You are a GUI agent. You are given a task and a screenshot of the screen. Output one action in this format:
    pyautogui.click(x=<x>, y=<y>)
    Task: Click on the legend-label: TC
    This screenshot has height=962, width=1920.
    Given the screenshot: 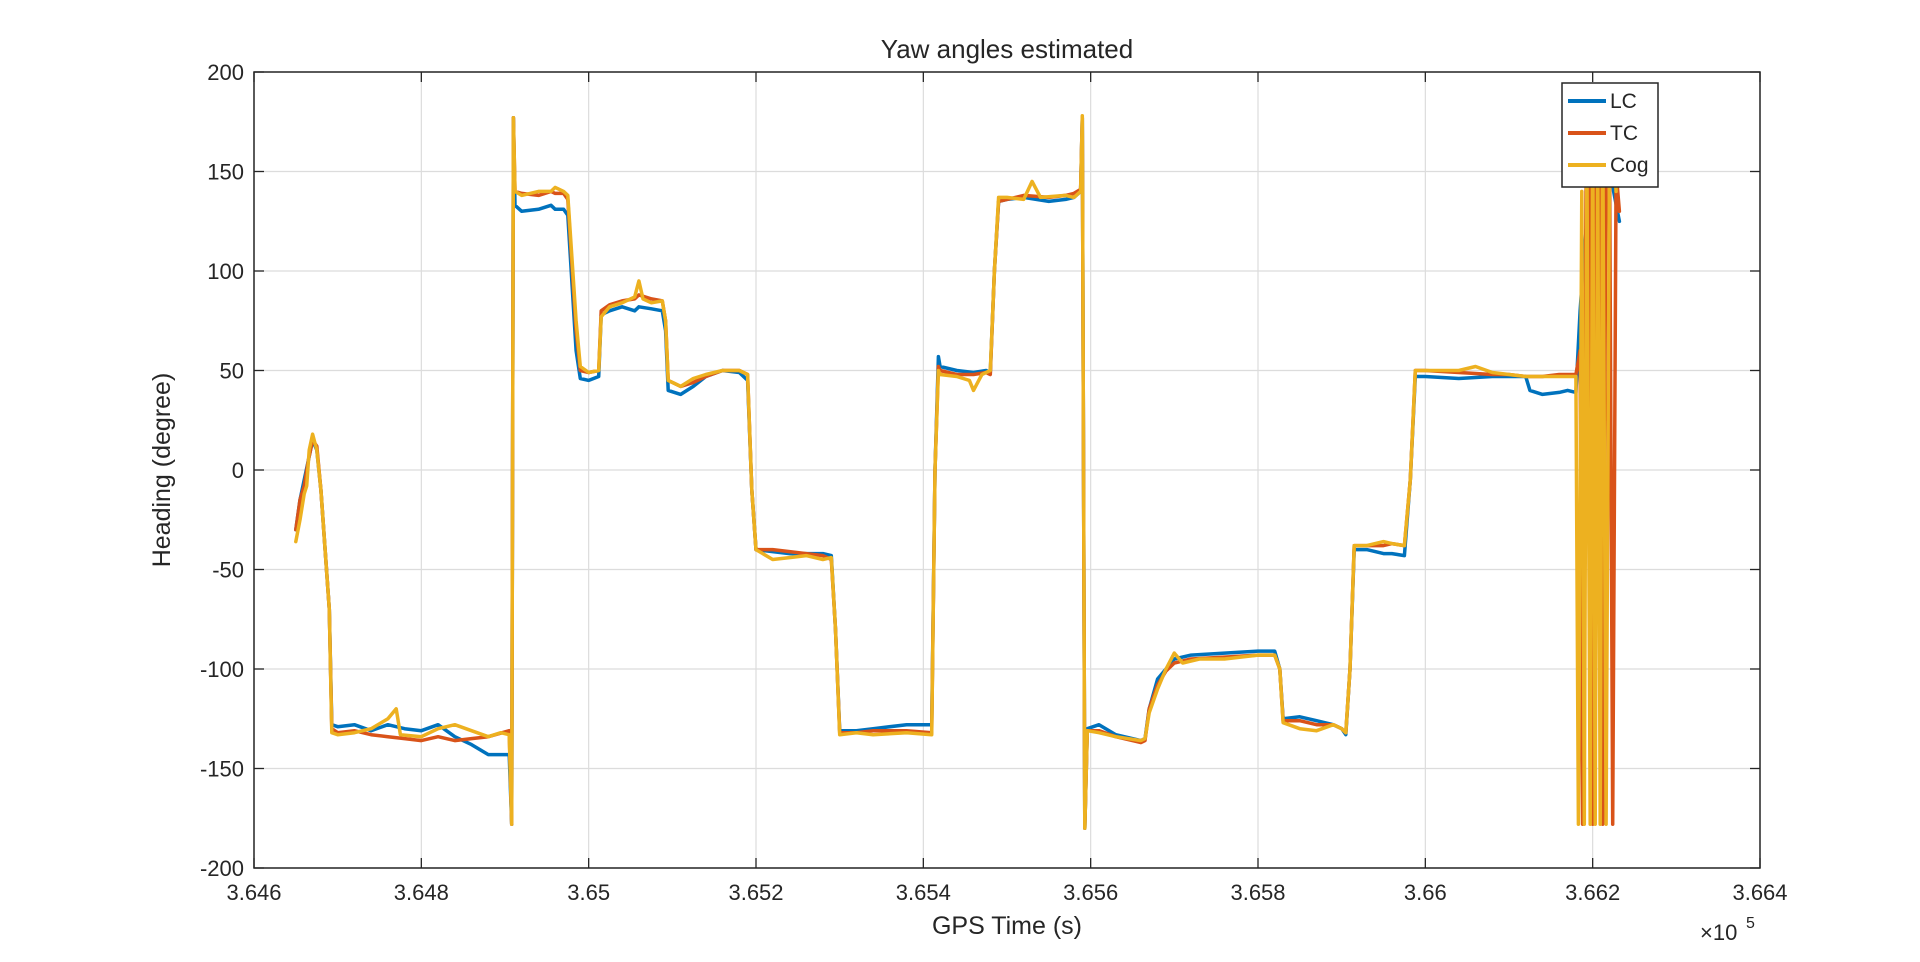 What is the action you would take?
    pyautogui.click(x=1624, y=133)
    